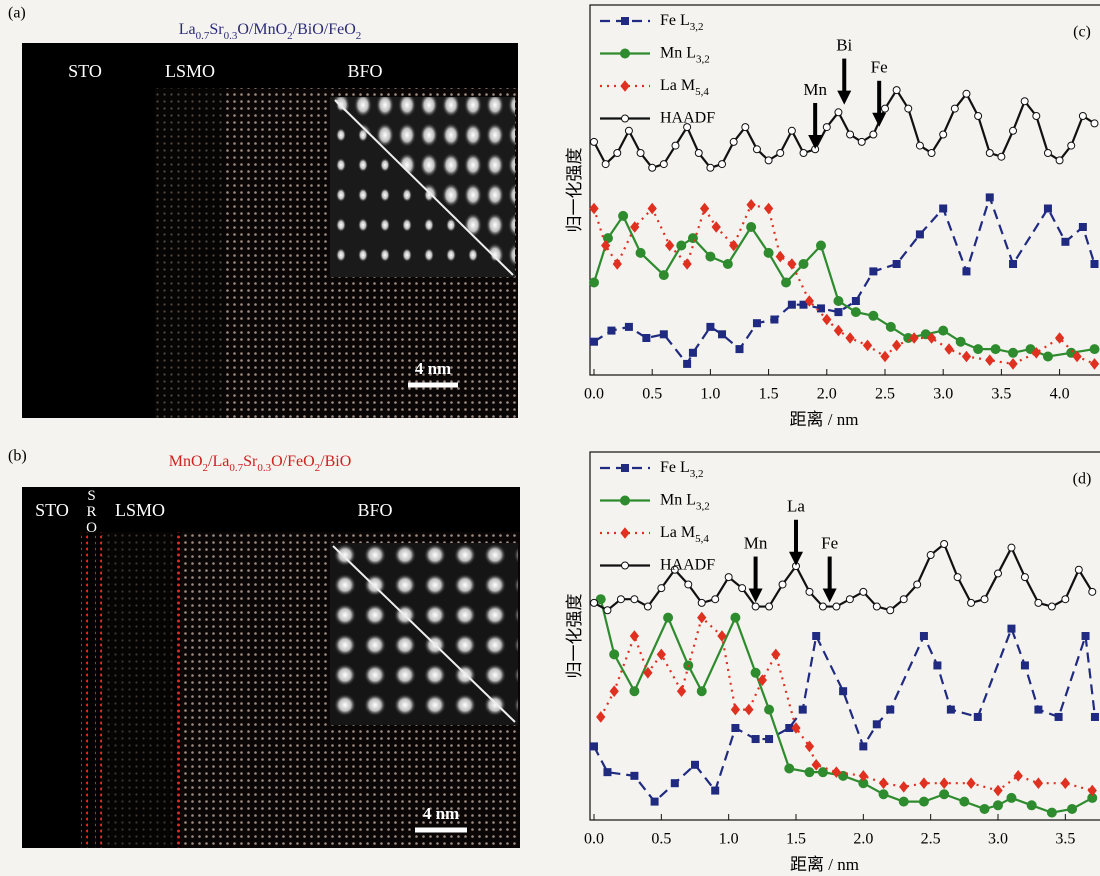 Image resolution: width=1100 pixels, height=876 pixels. Describe the element at coordinates (433, 368) in the screenshot. I see `scale-bar-label: 4 nm` at that location.